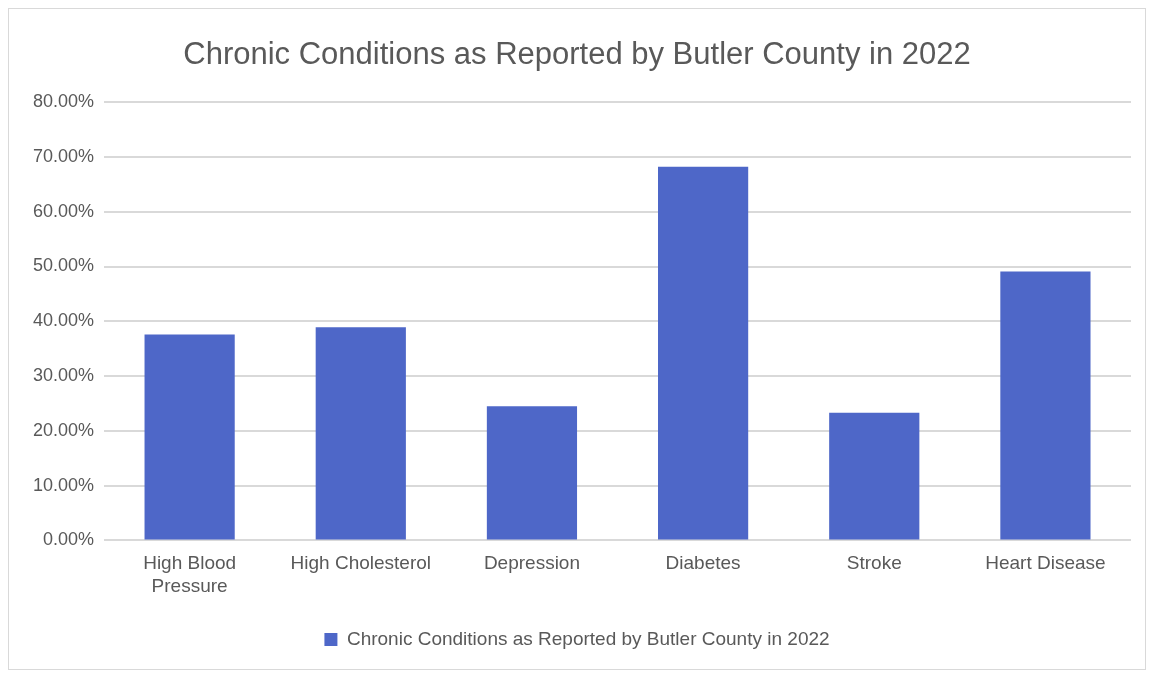 The image size is (1150, 677). I want to click on y-tick-label: 40.00%, so click(63, 320).